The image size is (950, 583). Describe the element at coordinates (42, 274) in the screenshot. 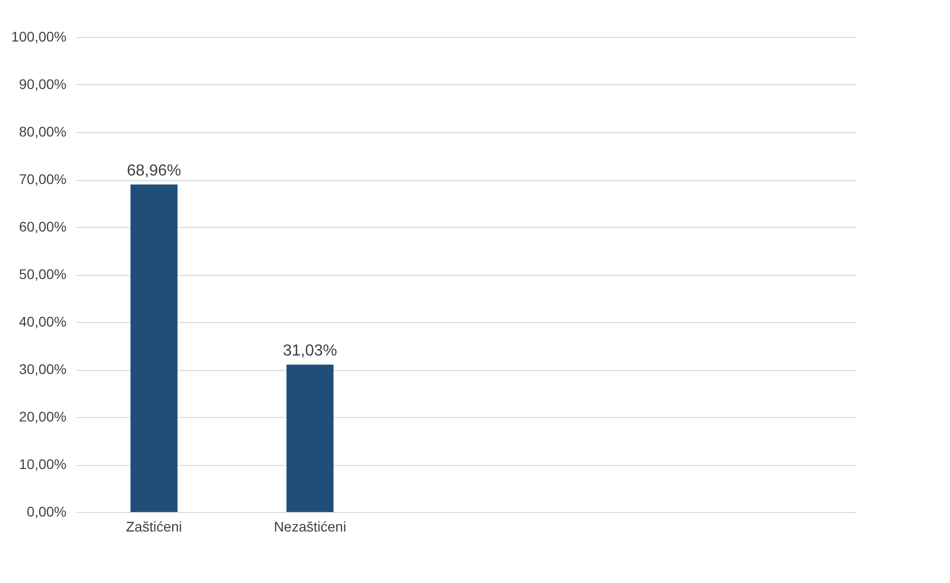

I see `y-tick-label: 50,00%` at that location.